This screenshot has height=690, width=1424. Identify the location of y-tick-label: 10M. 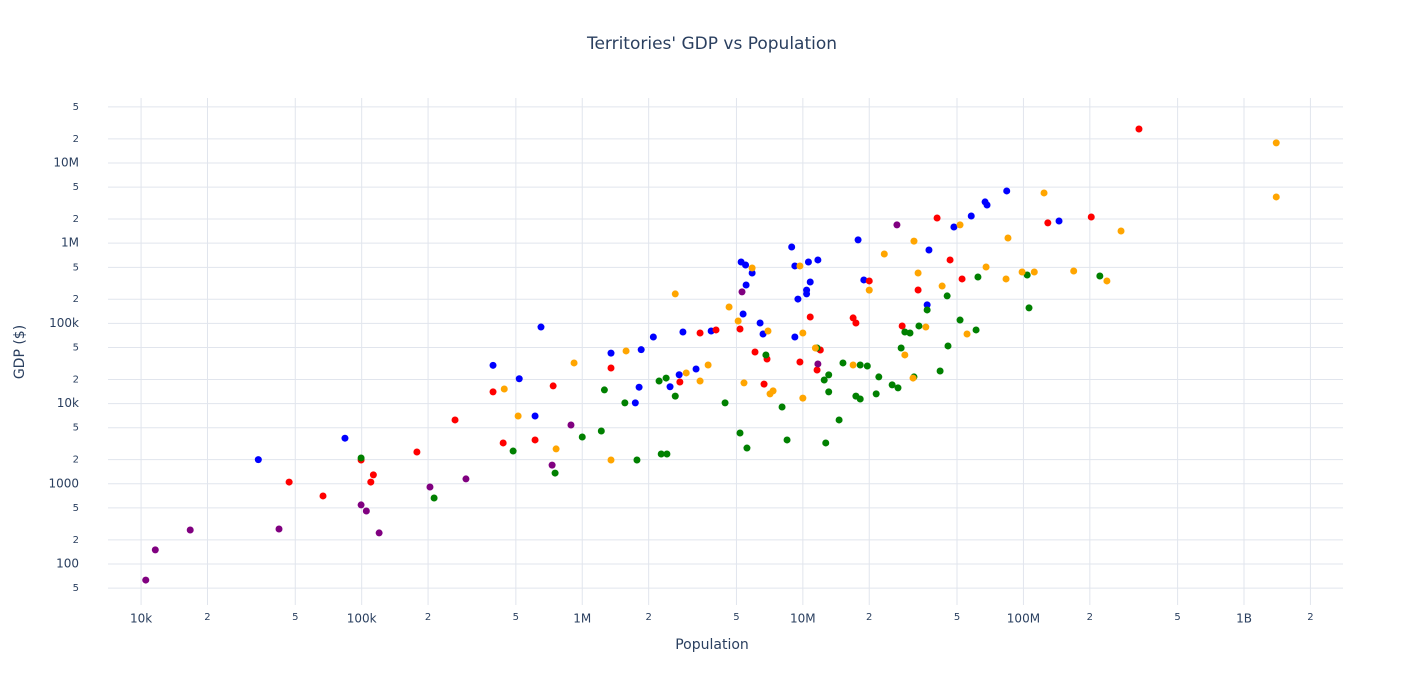
(66, 162).